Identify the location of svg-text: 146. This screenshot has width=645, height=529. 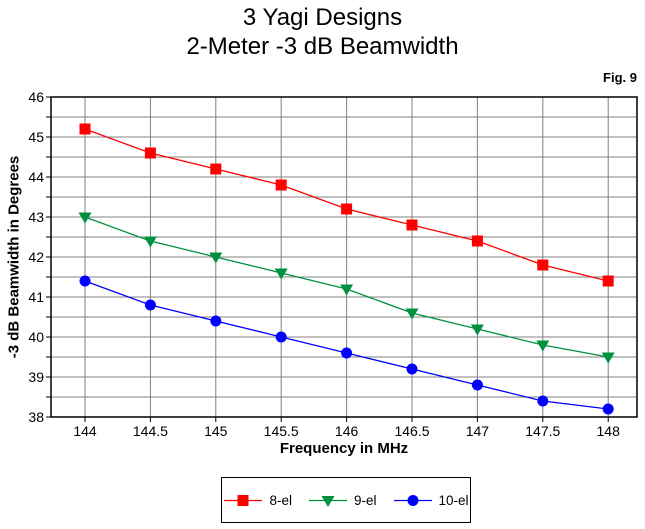
(347, 431).